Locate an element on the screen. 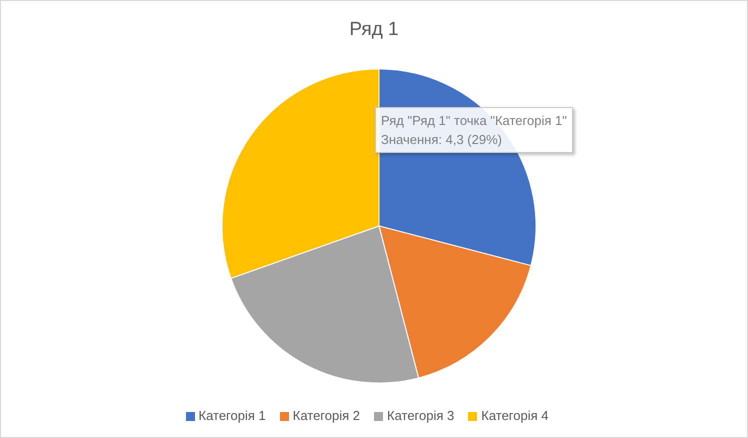  legend-label: Категорія 4 is located at coordinates (514, 415).